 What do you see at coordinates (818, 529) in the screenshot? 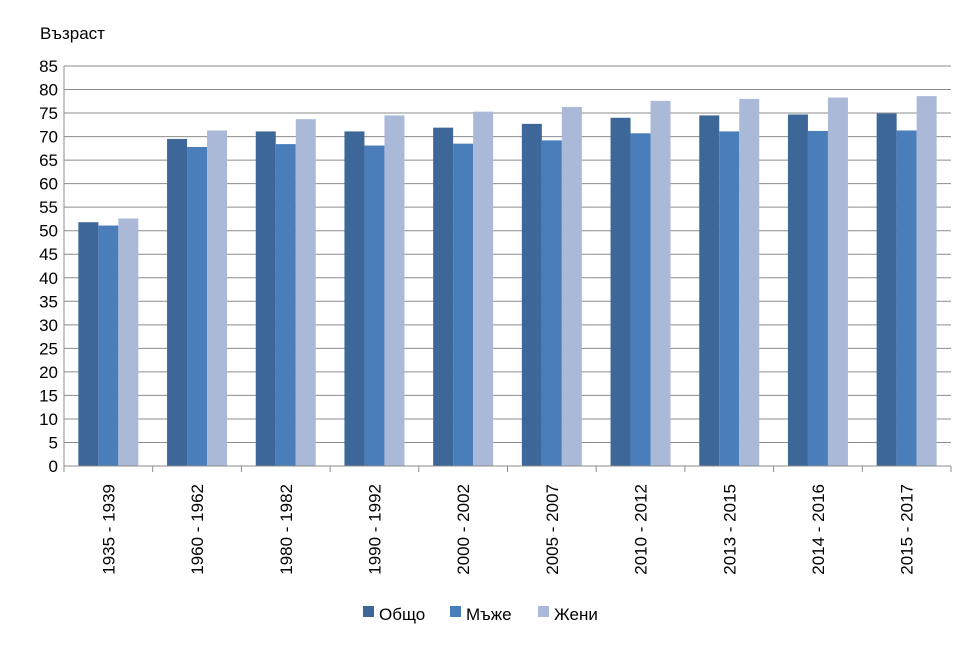
I see `x-tick-label: 2014 - 2016` at bounding box center [818, 529].